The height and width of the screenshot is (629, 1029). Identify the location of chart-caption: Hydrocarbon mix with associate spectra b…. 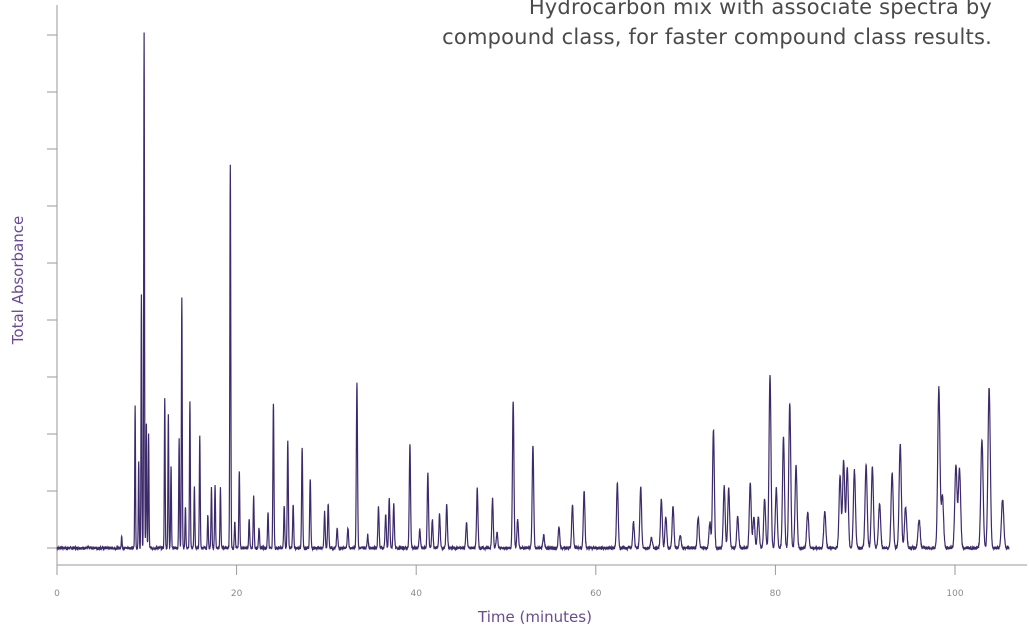
(612, 26).